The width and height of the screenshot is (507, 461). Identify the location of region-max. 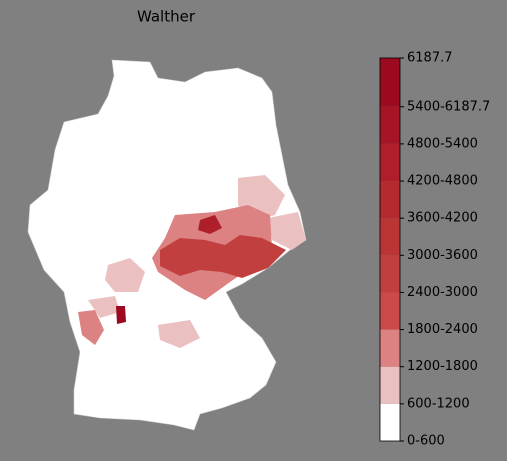
(121, 315).